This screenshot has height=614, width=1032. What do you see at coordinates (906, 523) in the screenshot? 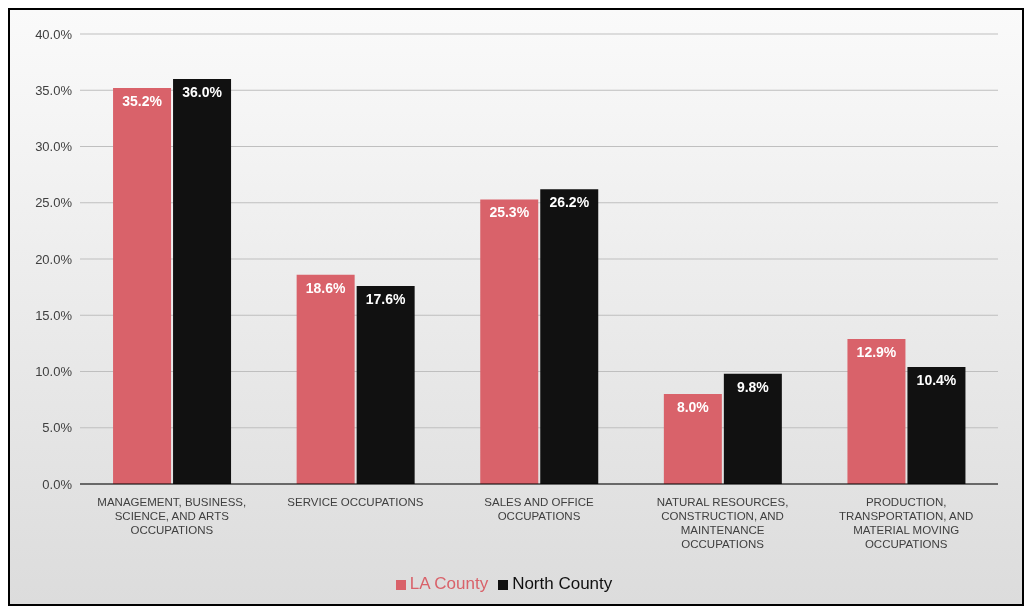
I see `x-tick-label: PRODUCTION, TRANSPORTATION, AND MATERIAL MOVING OCCUPATIONS` at bounding box center [906, 523].